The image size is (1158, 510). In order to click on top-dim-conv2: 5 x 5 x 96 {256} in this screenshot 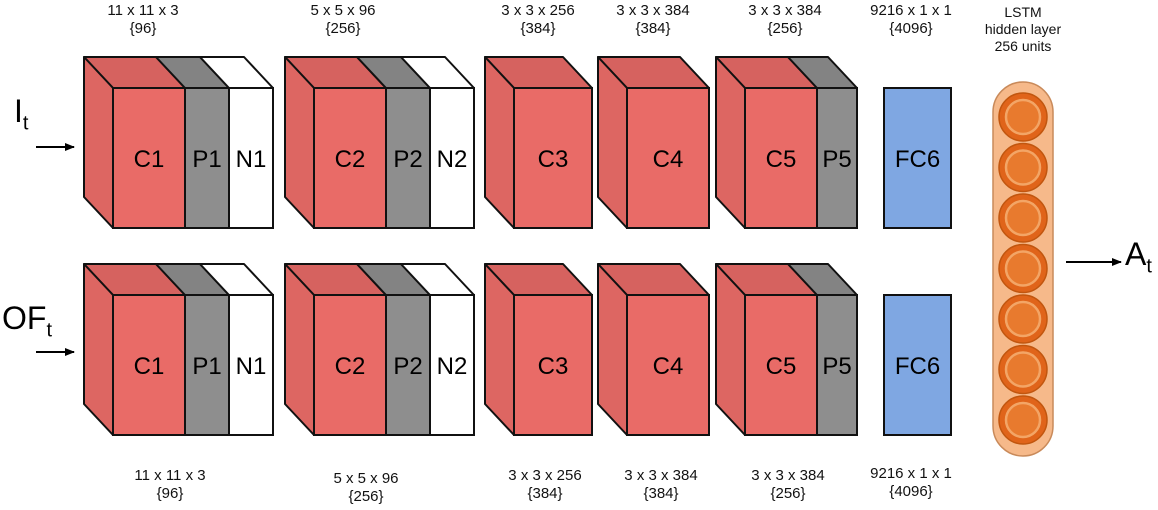, I will do `click(343, 19)`.